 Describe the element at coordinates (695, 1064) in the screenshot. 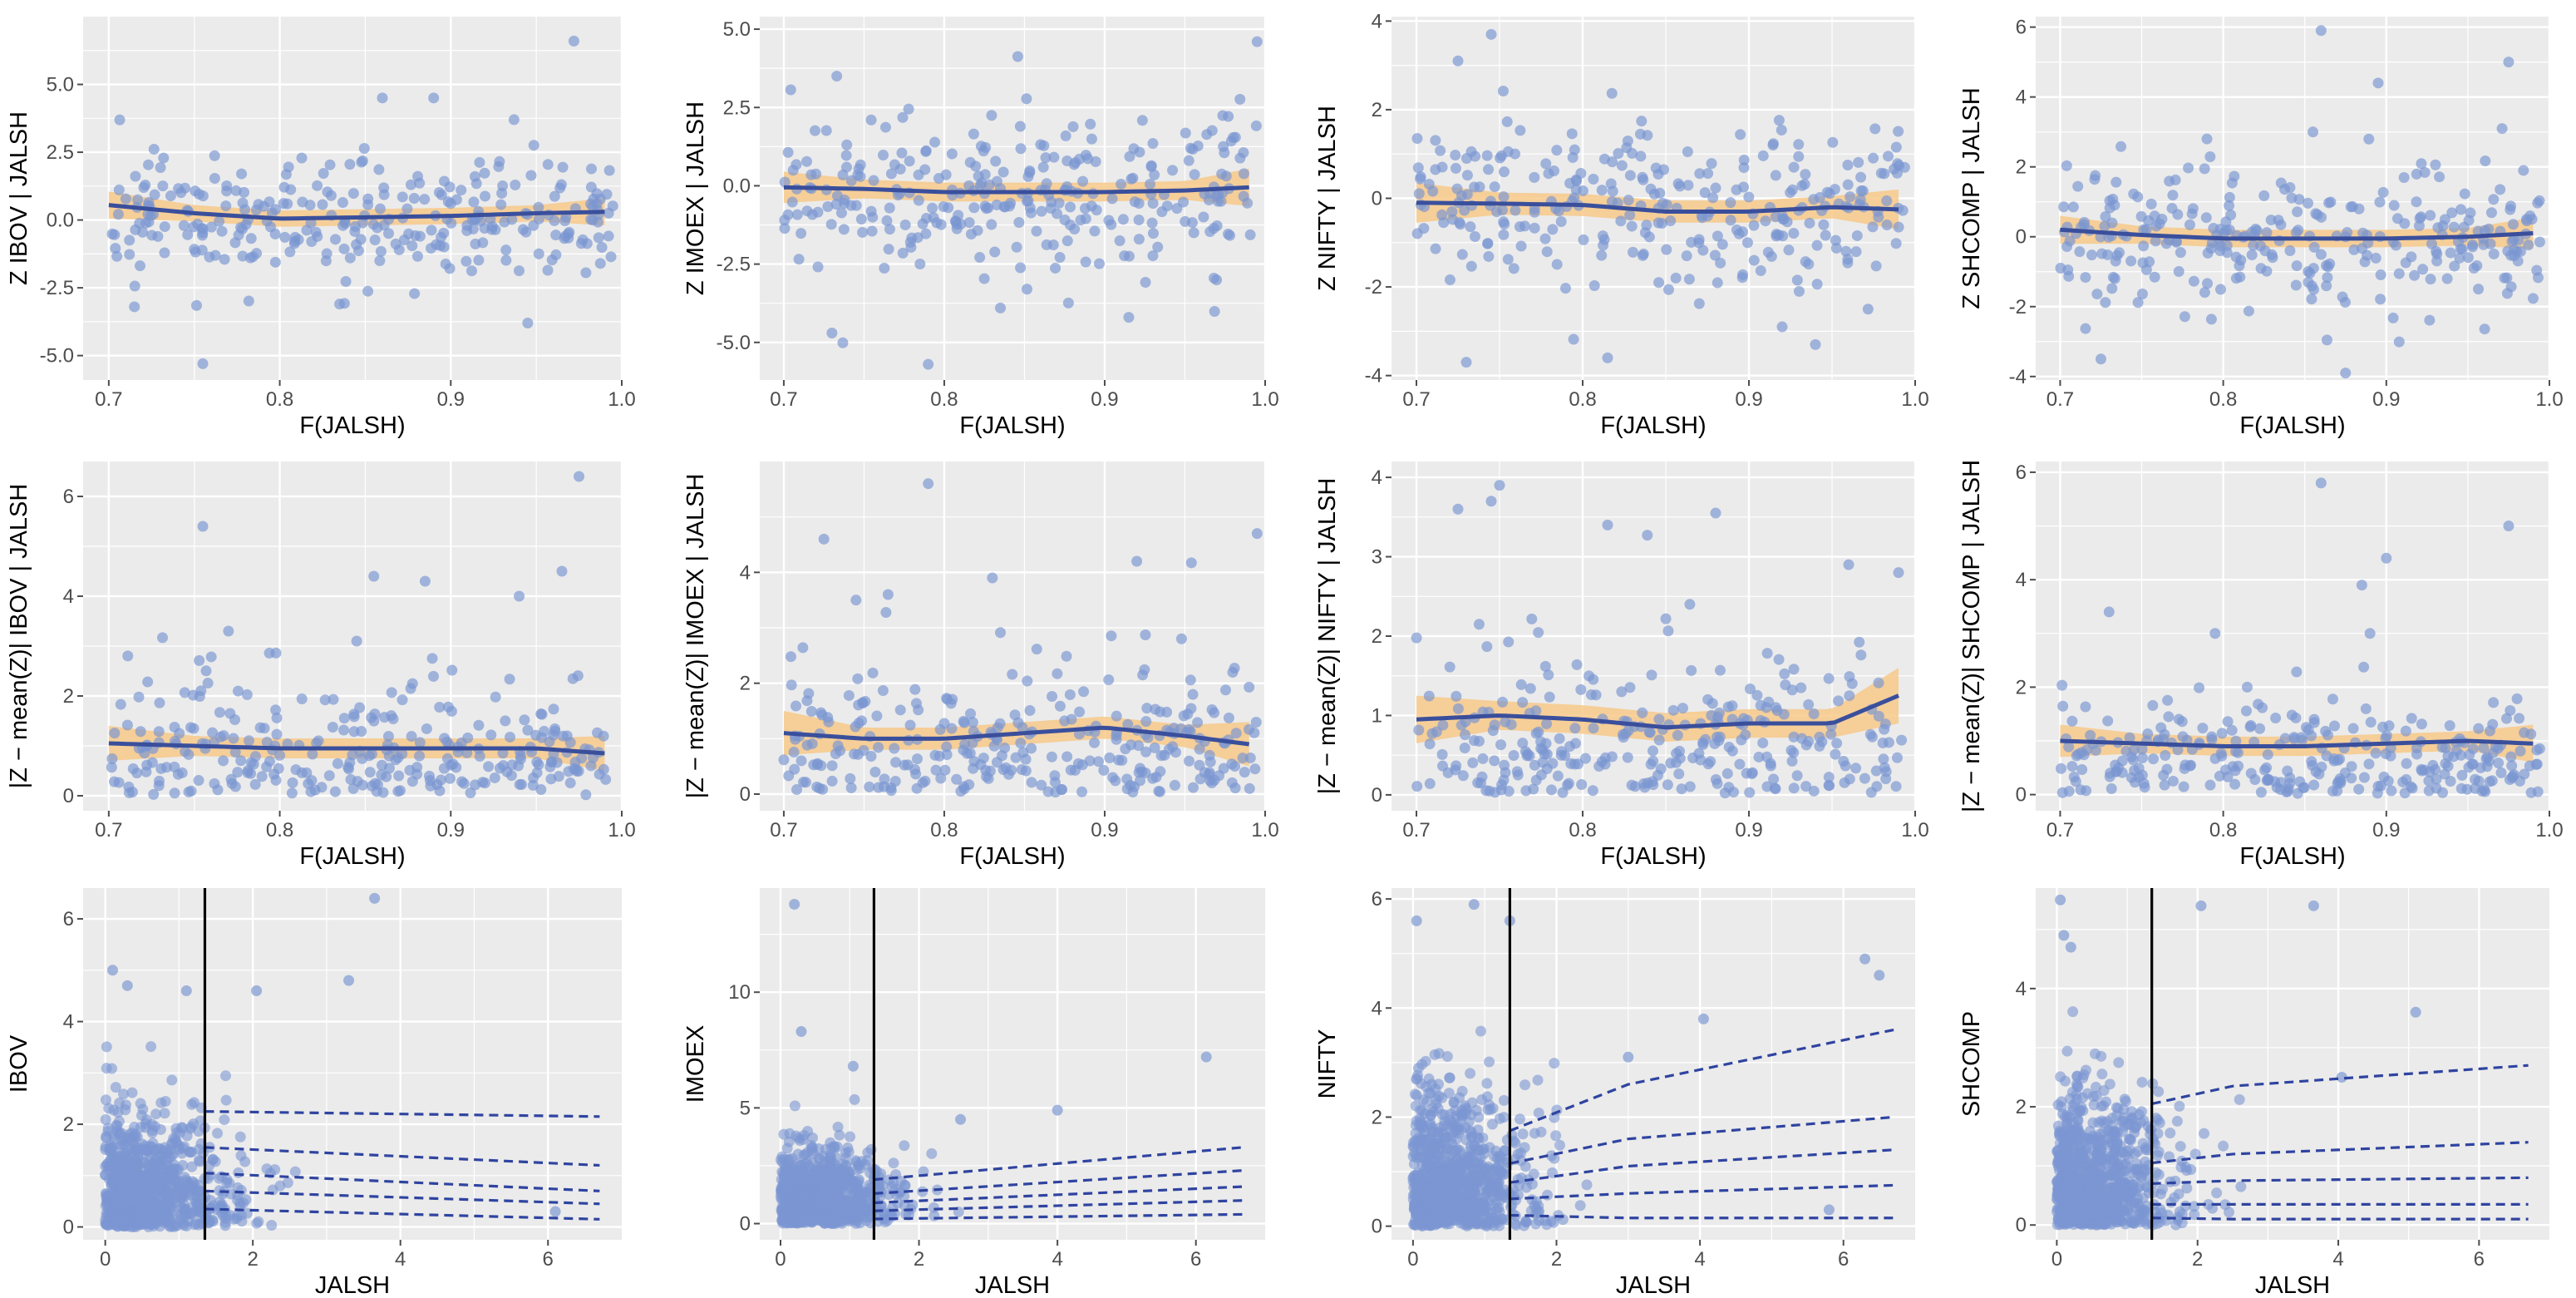

I see `y-axis-title: IMOEX` at that location.